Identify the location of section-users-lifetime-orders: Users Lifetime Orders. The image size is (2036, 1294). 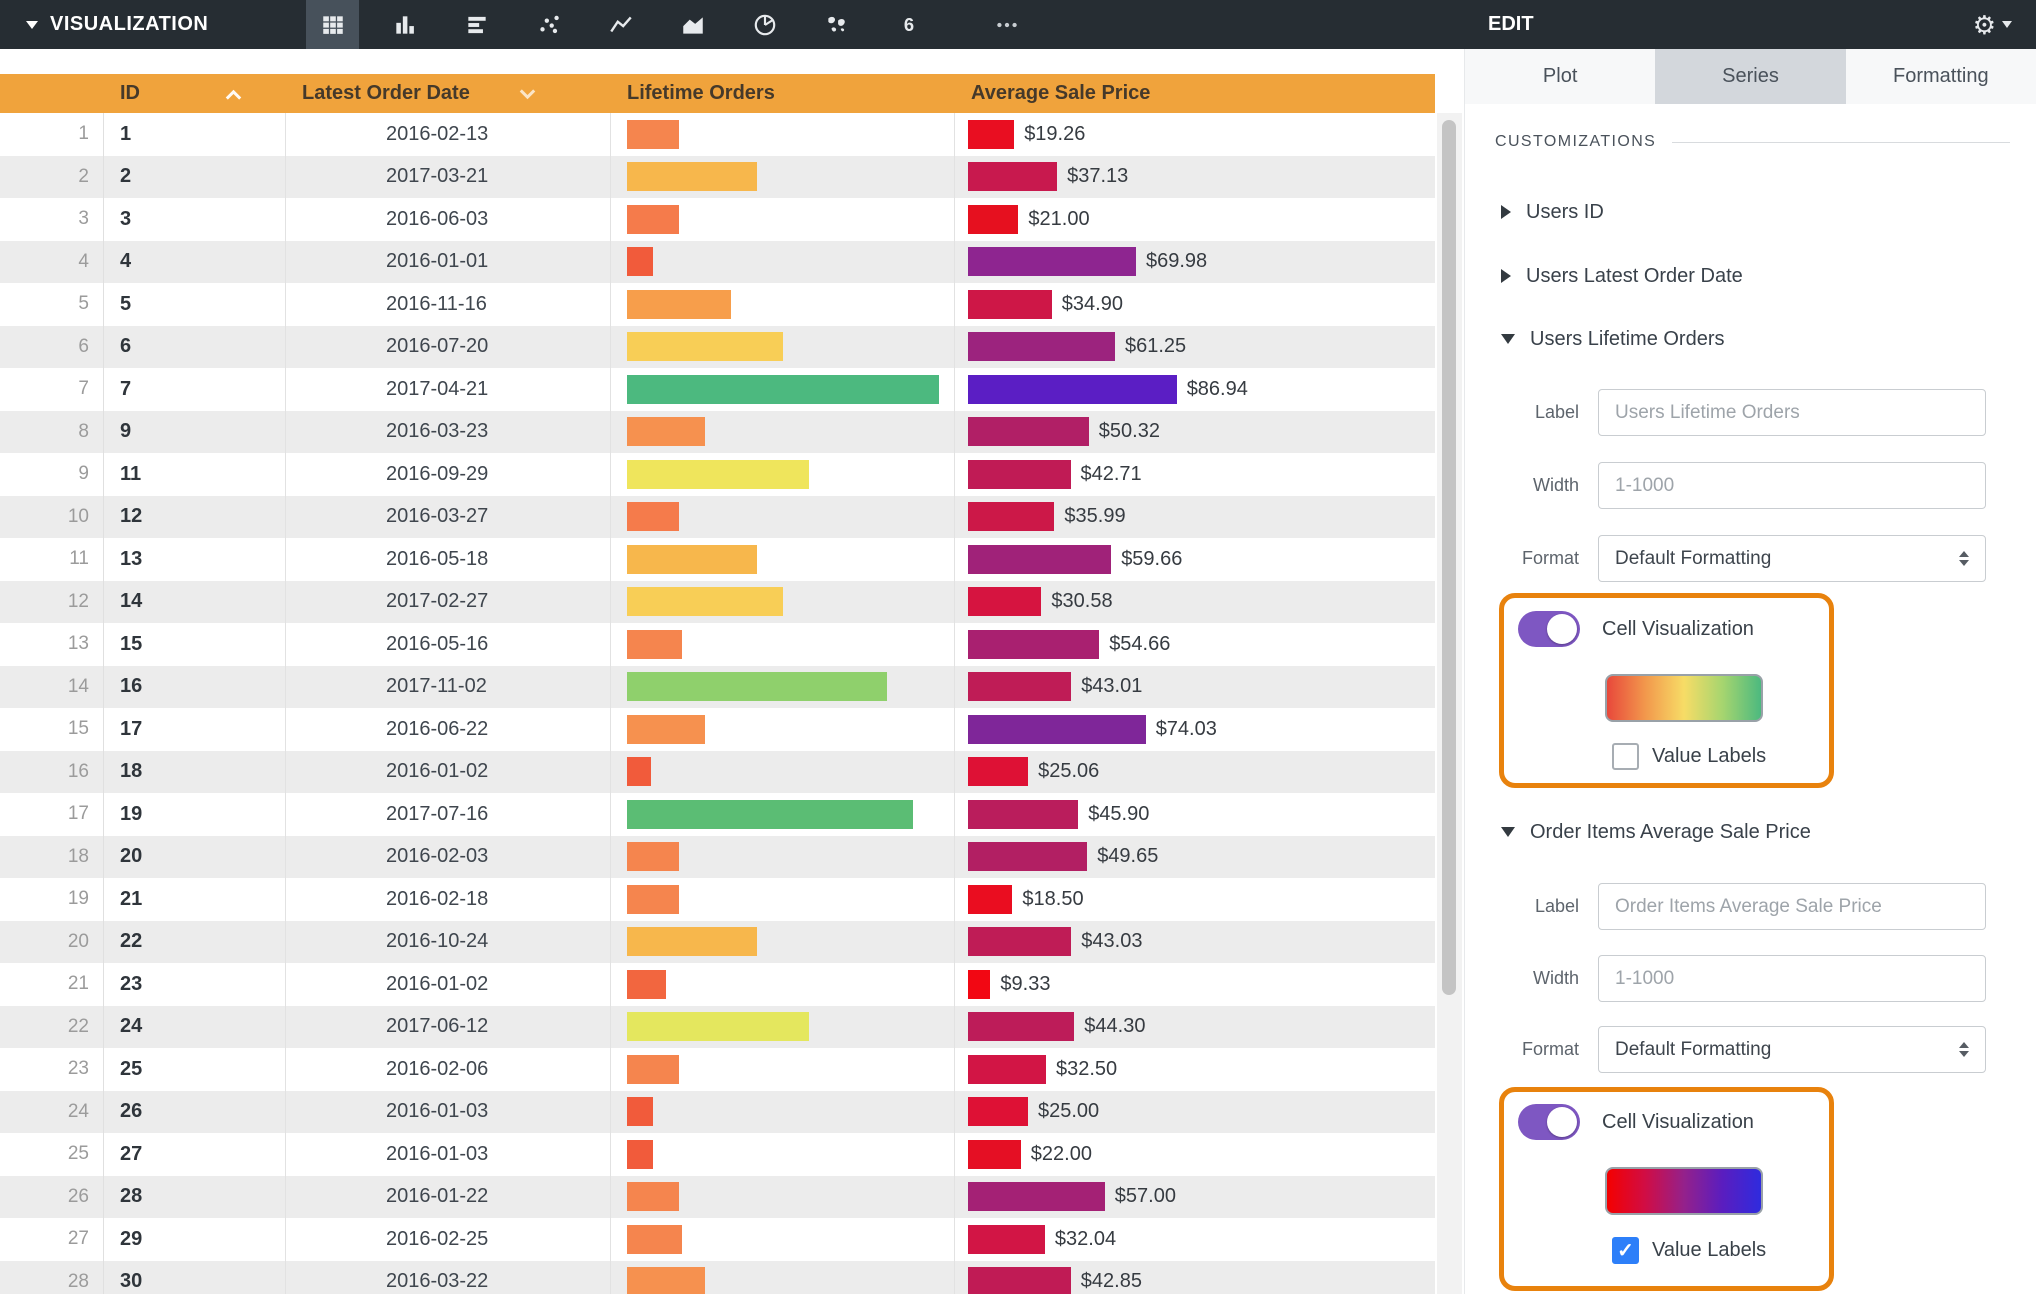
(1613, 339).